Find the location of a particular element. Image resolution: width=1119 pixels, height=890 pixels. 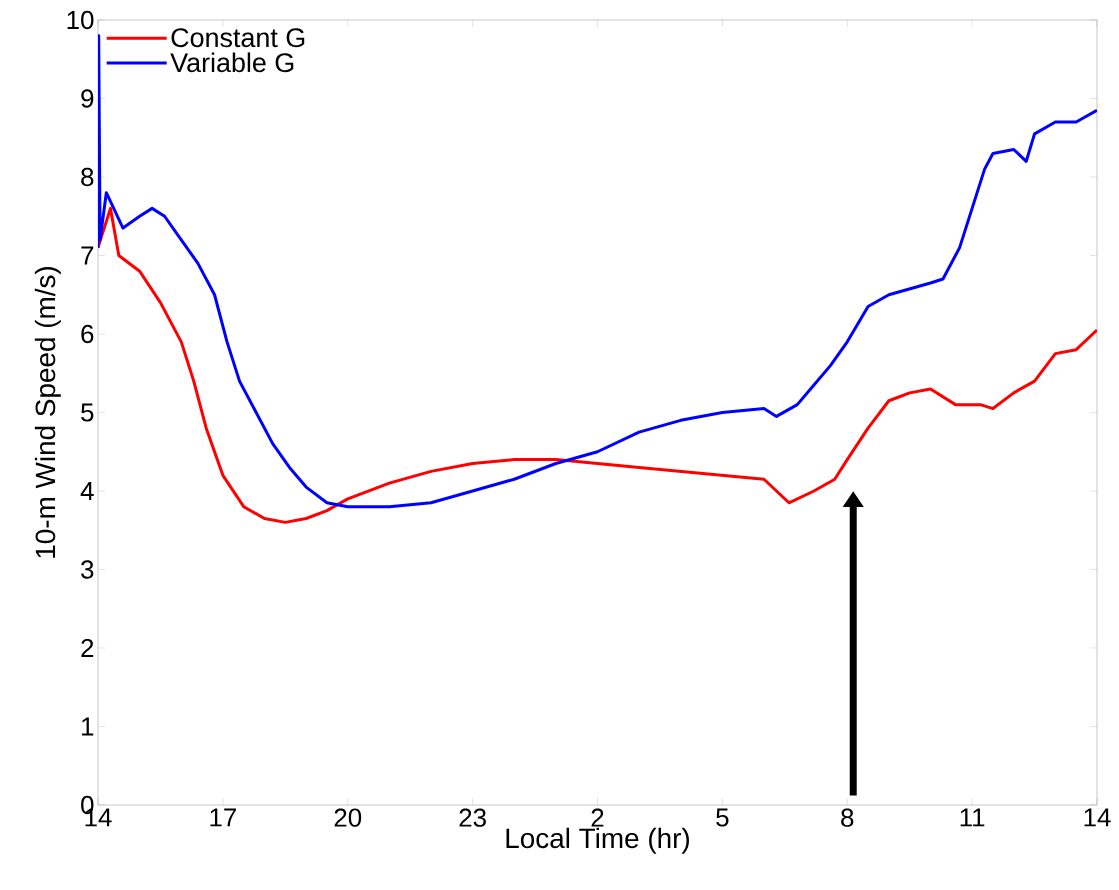

y-tick-label: 9 is located at coordinates (87, 98).